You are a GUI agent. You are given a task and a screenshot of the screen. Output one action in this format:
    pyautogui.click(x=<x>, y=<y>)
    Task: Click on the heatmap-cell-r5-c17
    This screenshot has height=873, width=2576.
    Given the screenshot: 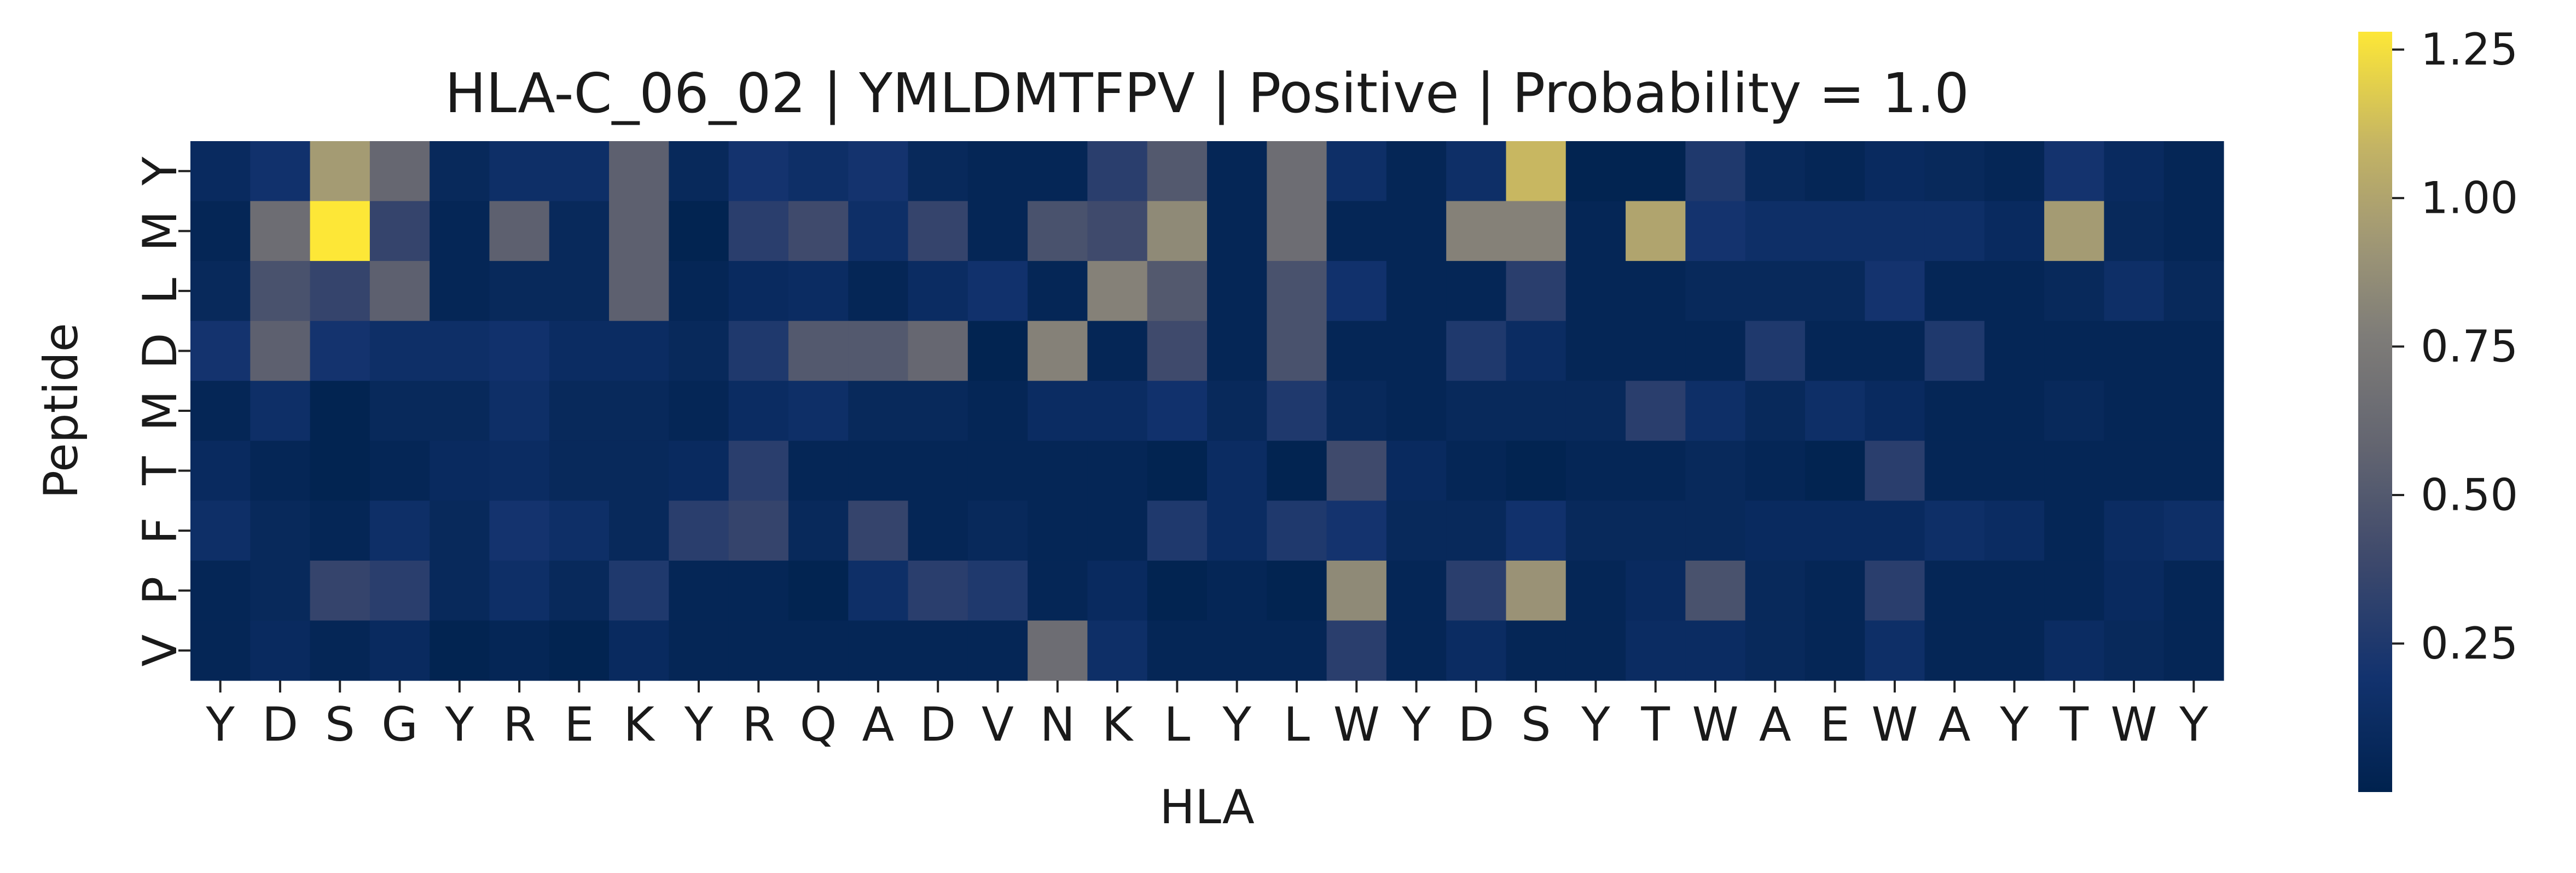 What is the action you would take?
    pyautogui.click(x=1237, y=470)
    